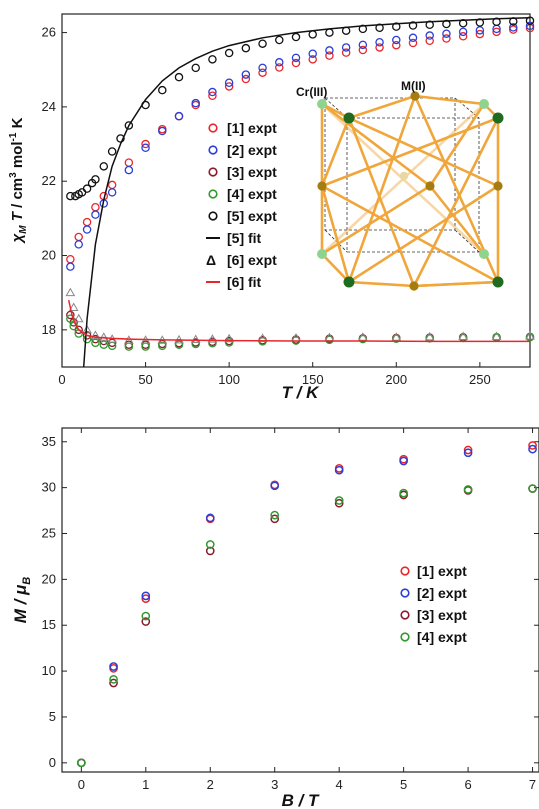 The image size is (539, 809). Describe the element at coordinates (145, 784) in the screenshot. I see `chart2-x-tick-label: 1` at that location.